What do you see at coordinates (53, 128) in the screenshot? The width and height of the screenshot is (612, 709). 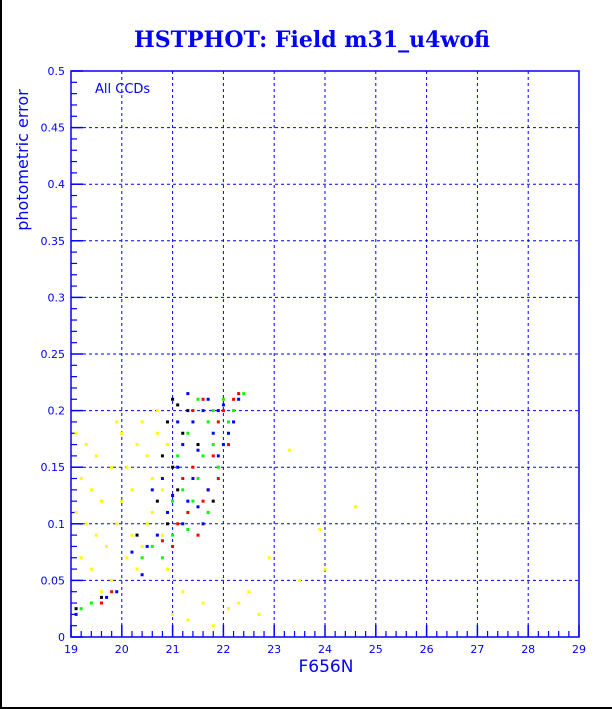 I see `y-tick-label: 0.45` at bounding box center [53, 128].